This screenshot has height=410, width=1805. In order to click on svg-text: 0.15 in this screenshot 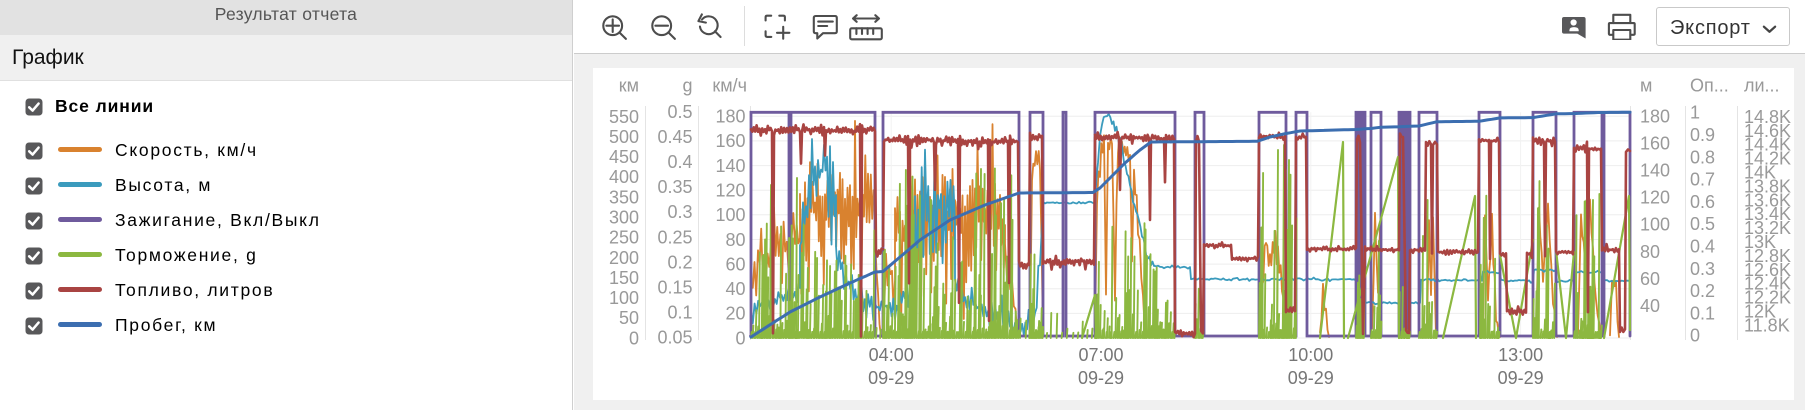, I will do `click(674, 288)`.